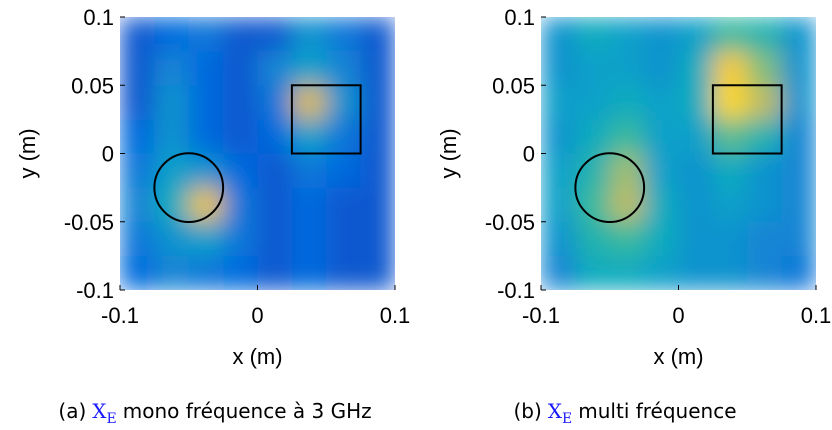 The height and width of the screenshot is (430, 832). Describe the element at coordinates (89, 222) in the screenshot. I see `y-tick-label: -0.05` at that location.